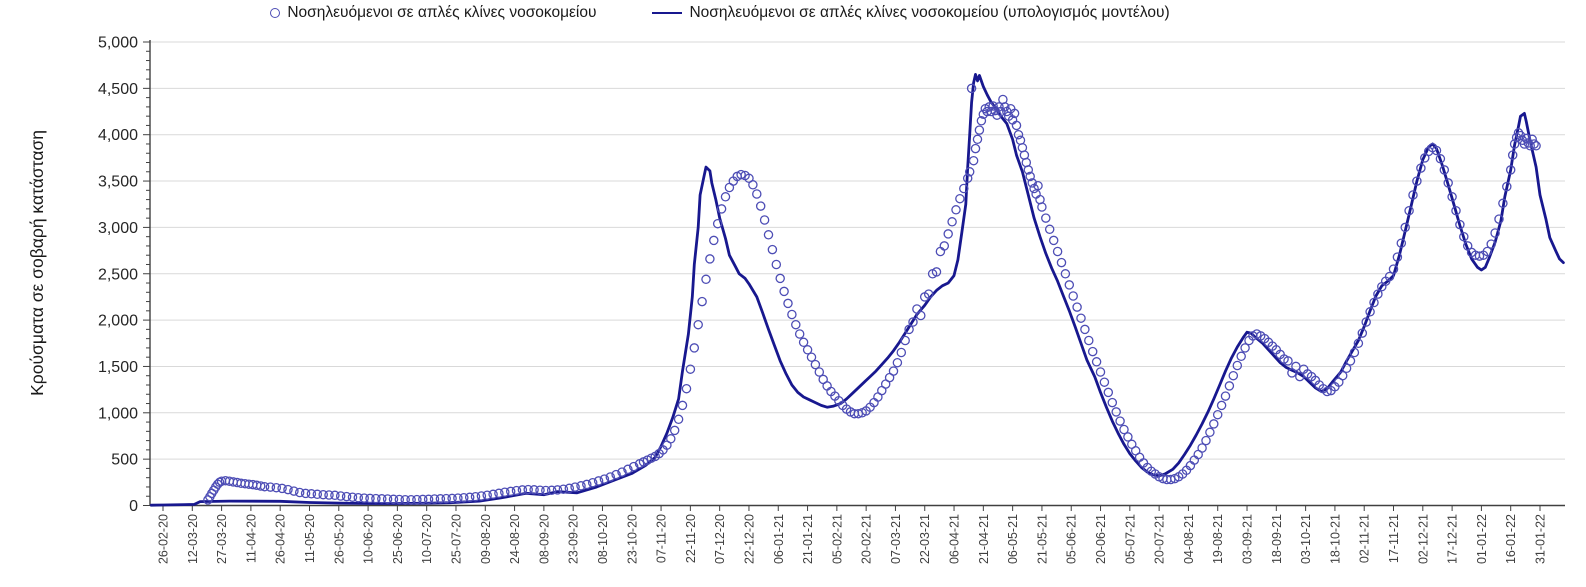  I want to click on x-tick-label: 18-10-21, so click(1335, 539).